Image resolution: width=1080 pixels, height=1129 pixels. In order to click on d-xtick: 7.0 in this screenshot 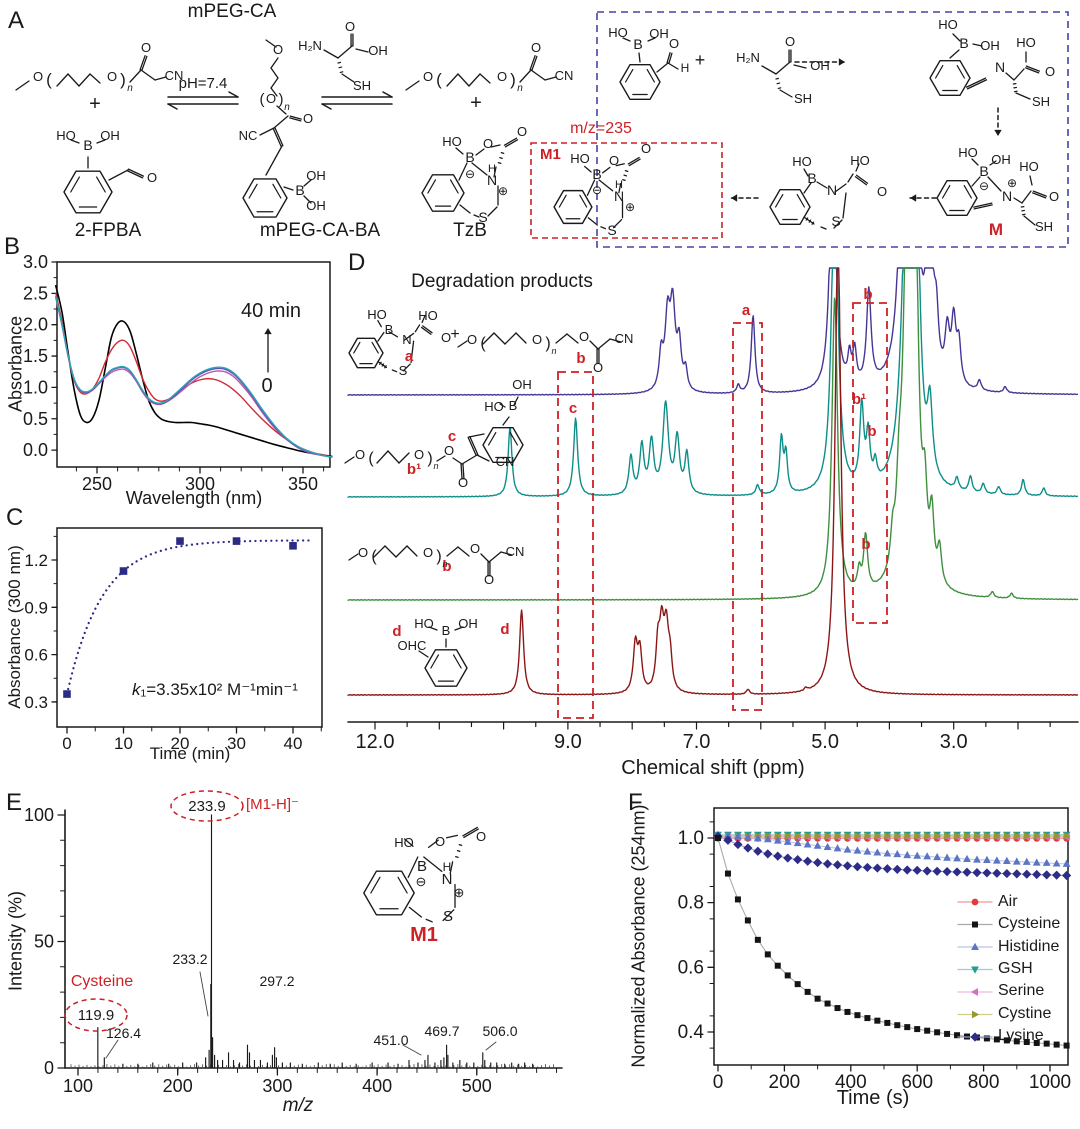, I will do `click(697, 742)`.